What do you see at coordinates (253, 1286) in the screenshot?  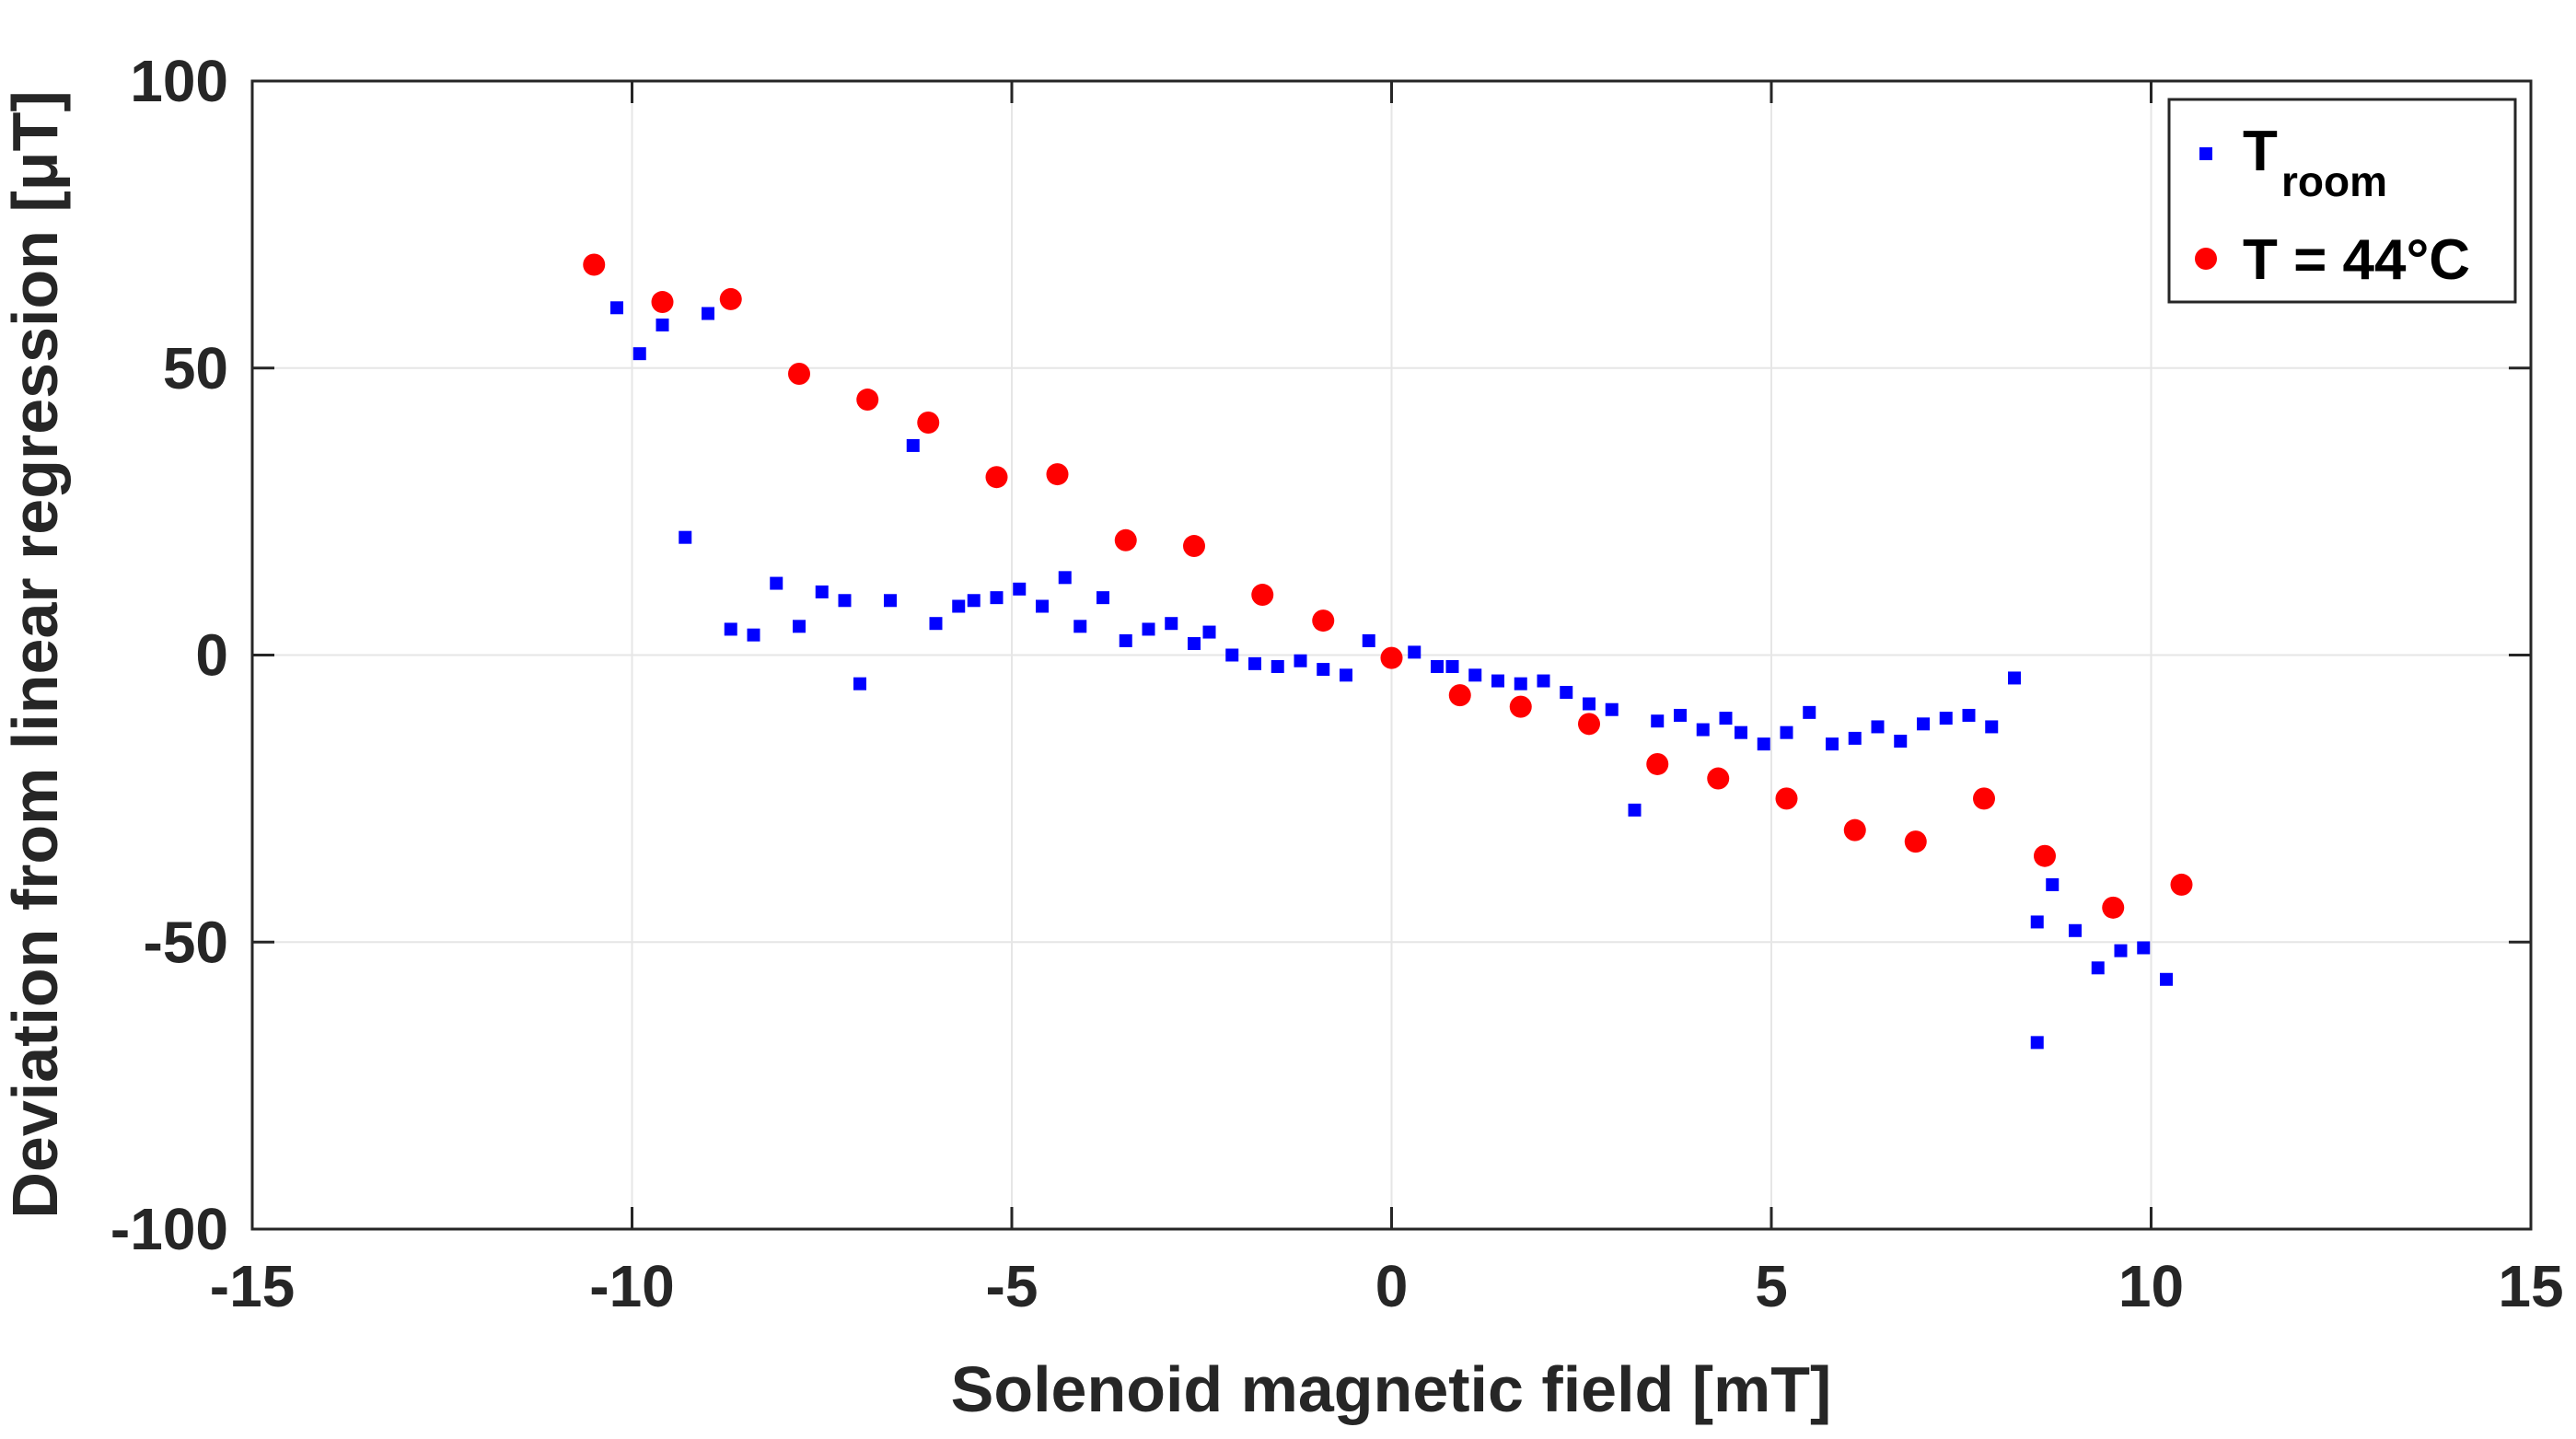 I see `x-tick-label: -15` at bounding box center [253, 1286].